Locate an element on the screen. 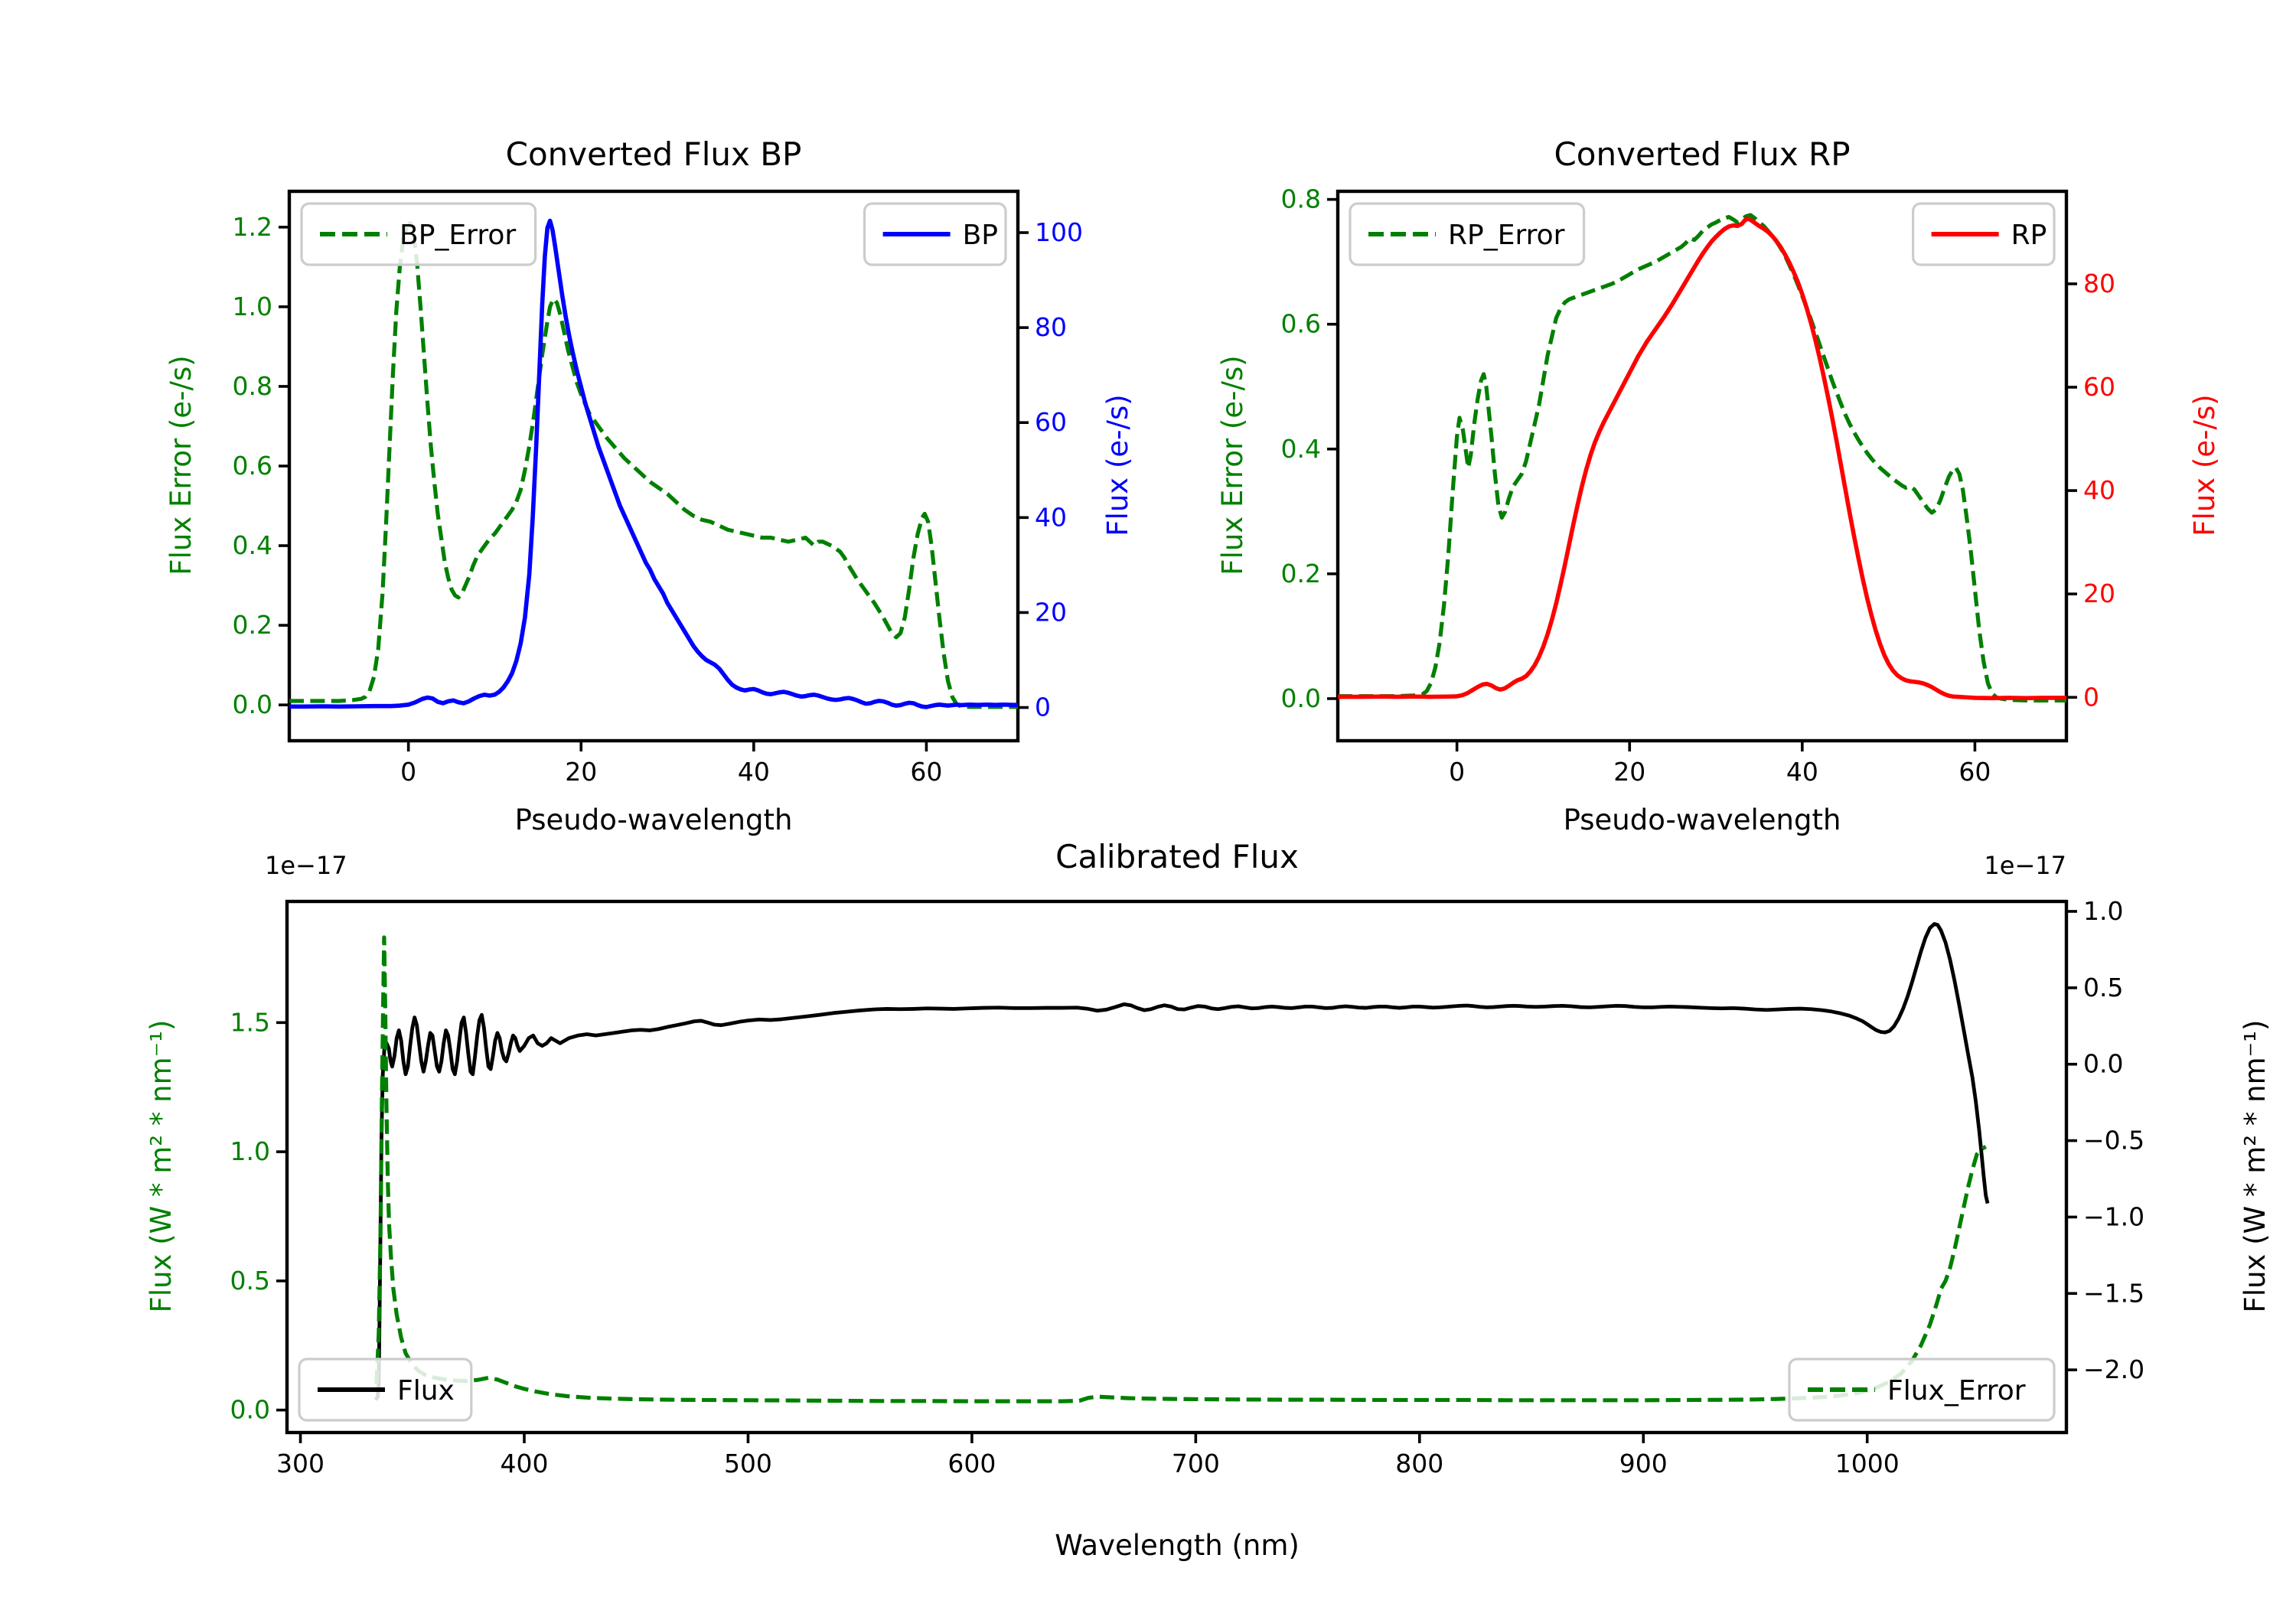  chart-rp-ylabel-left: Flux Error (e-/s) is located at coordinates (1234, 465).